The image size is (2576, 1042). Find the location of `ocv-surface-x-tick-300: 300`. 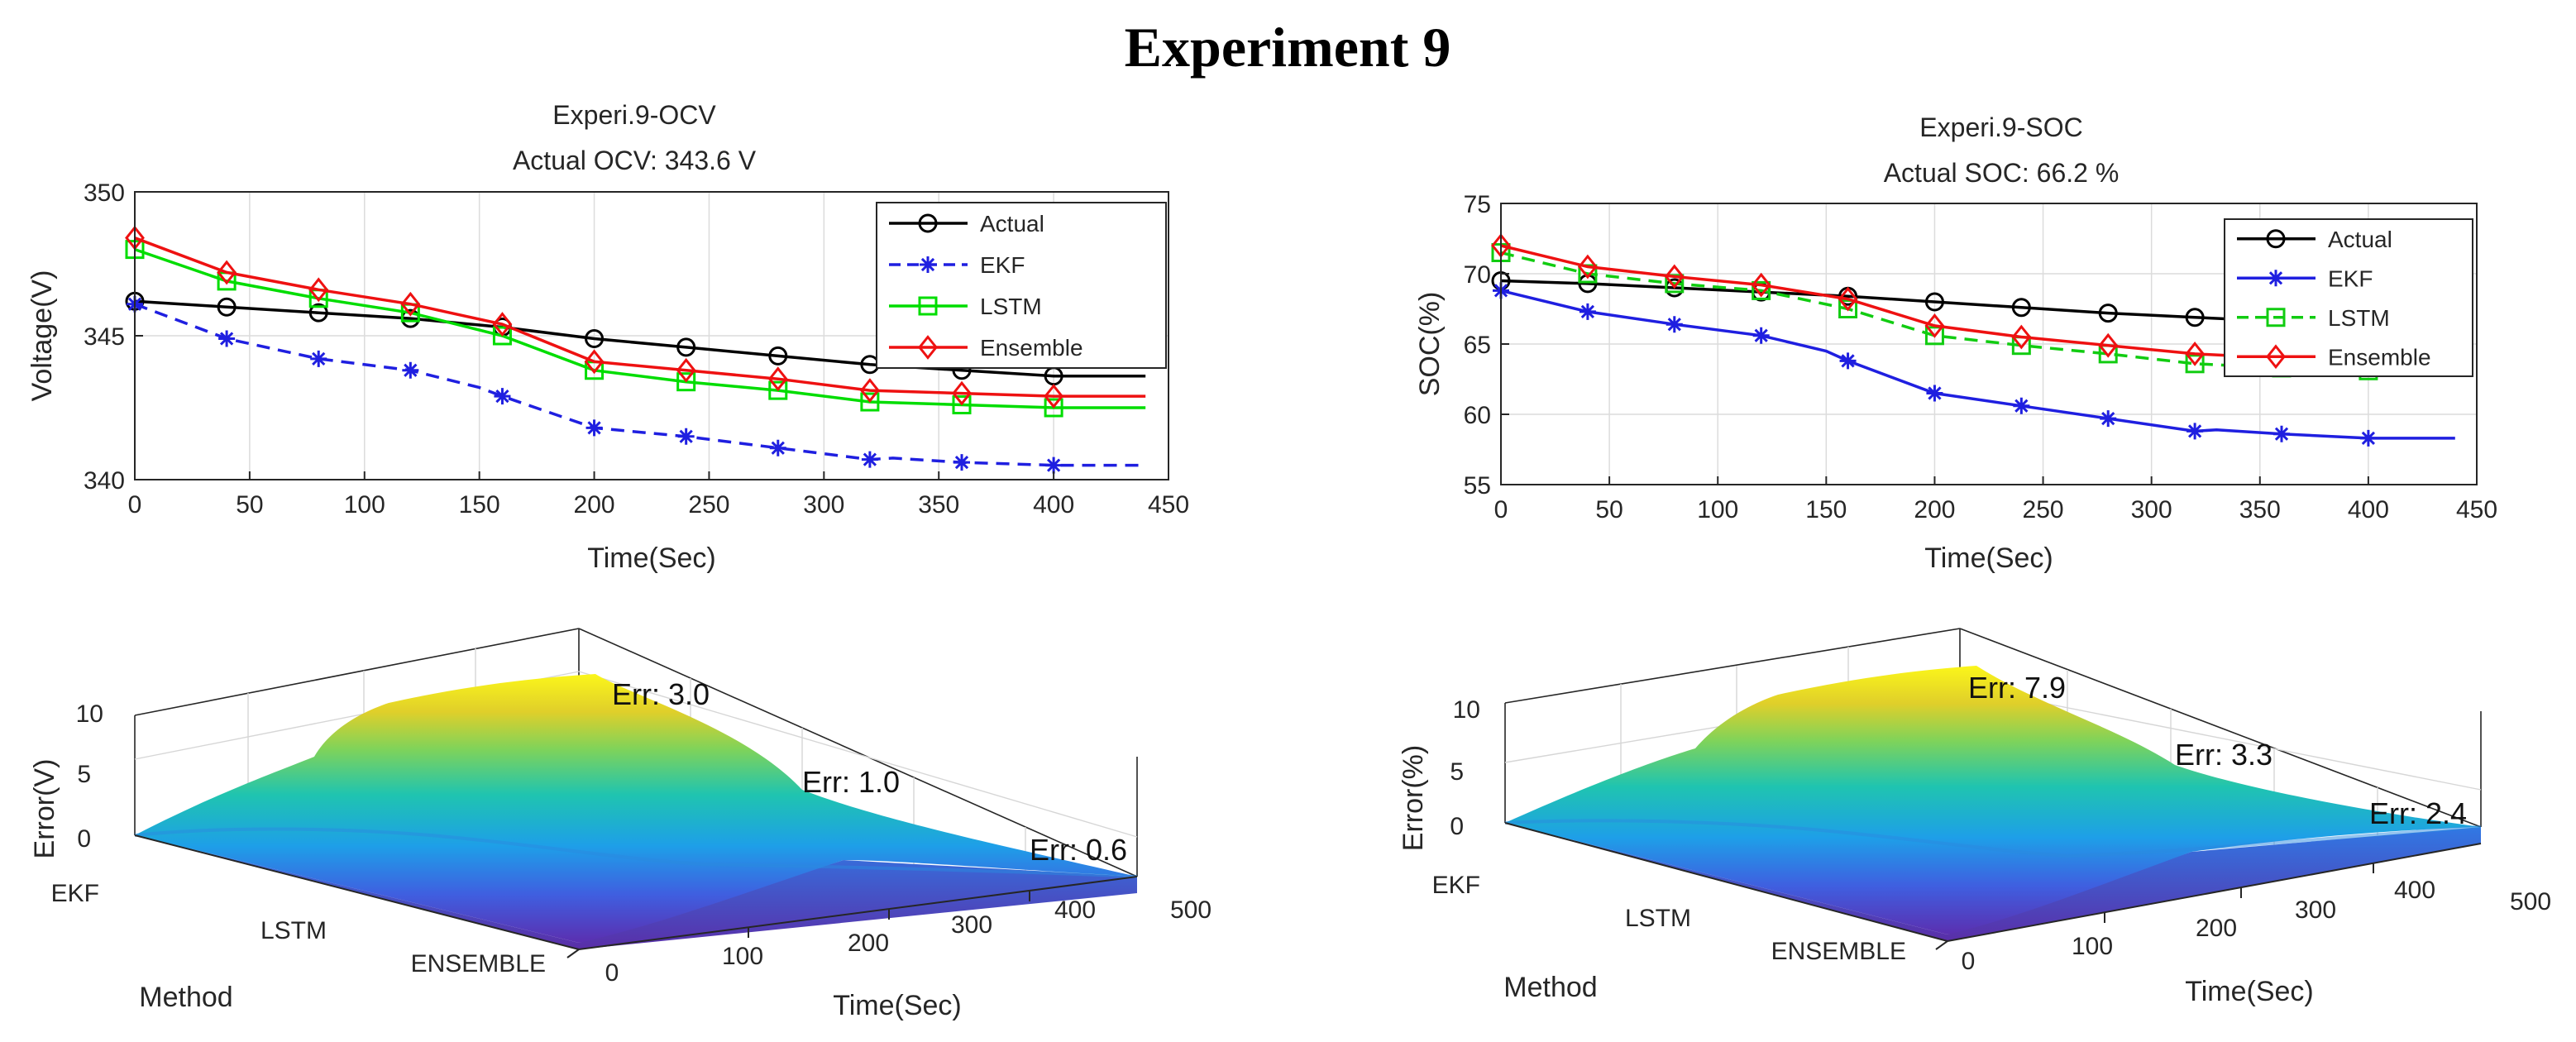

ocv-surface-x-tick-300: 300 is located at coordinates (972, 925).